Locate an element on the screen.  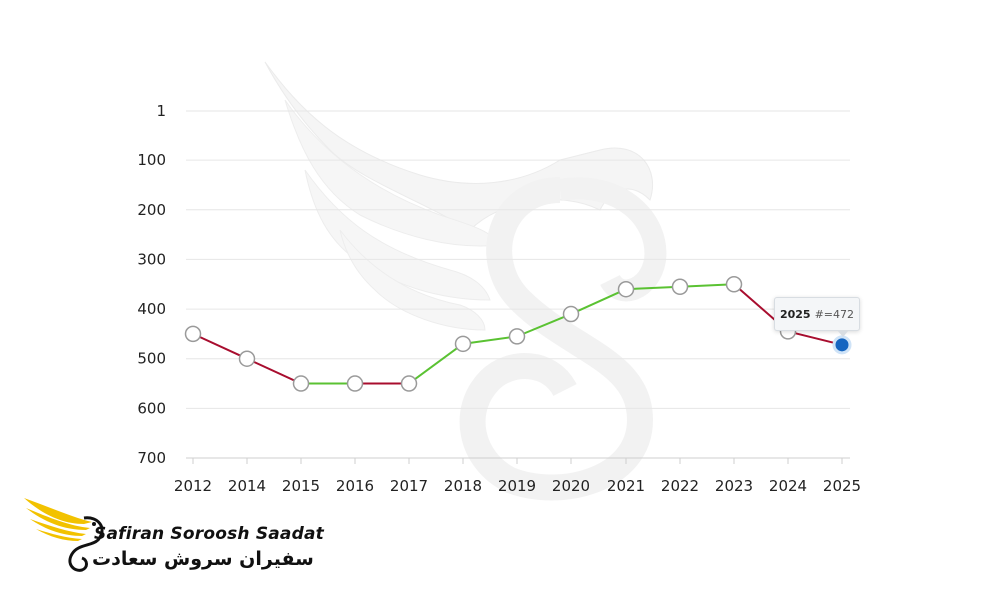
highlighted-point is located at coordinates (842, 345).